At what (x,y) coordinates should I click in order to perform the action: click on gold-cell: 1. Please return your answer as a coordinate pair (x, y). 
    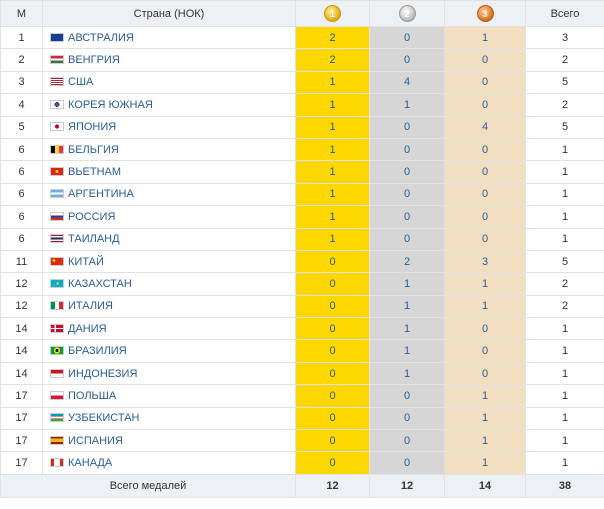
    Looking at the image, I should click on (332, 194).